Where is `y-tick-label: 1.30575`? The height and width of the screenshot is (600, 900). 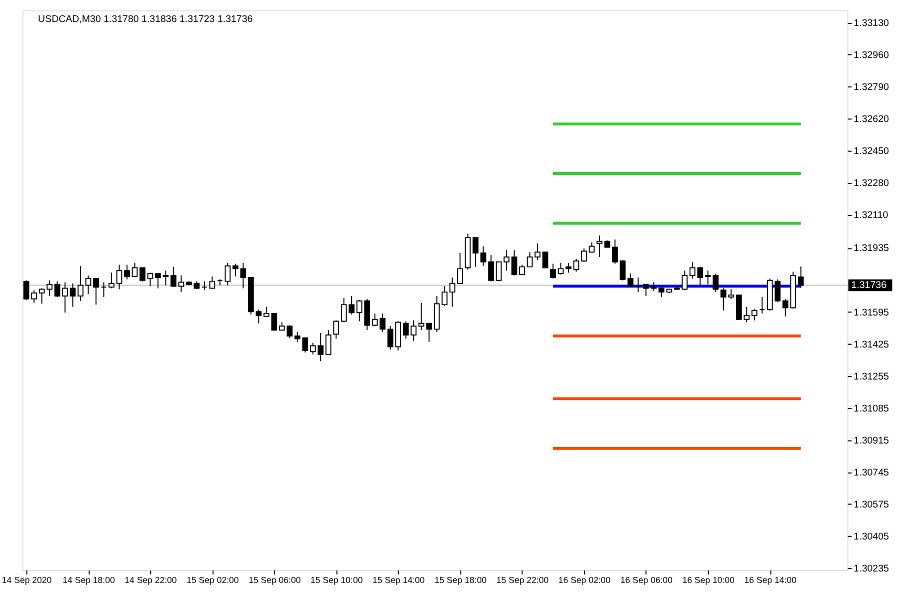
y-tick-label: 1.30575 is located at coordinates (872, 504).